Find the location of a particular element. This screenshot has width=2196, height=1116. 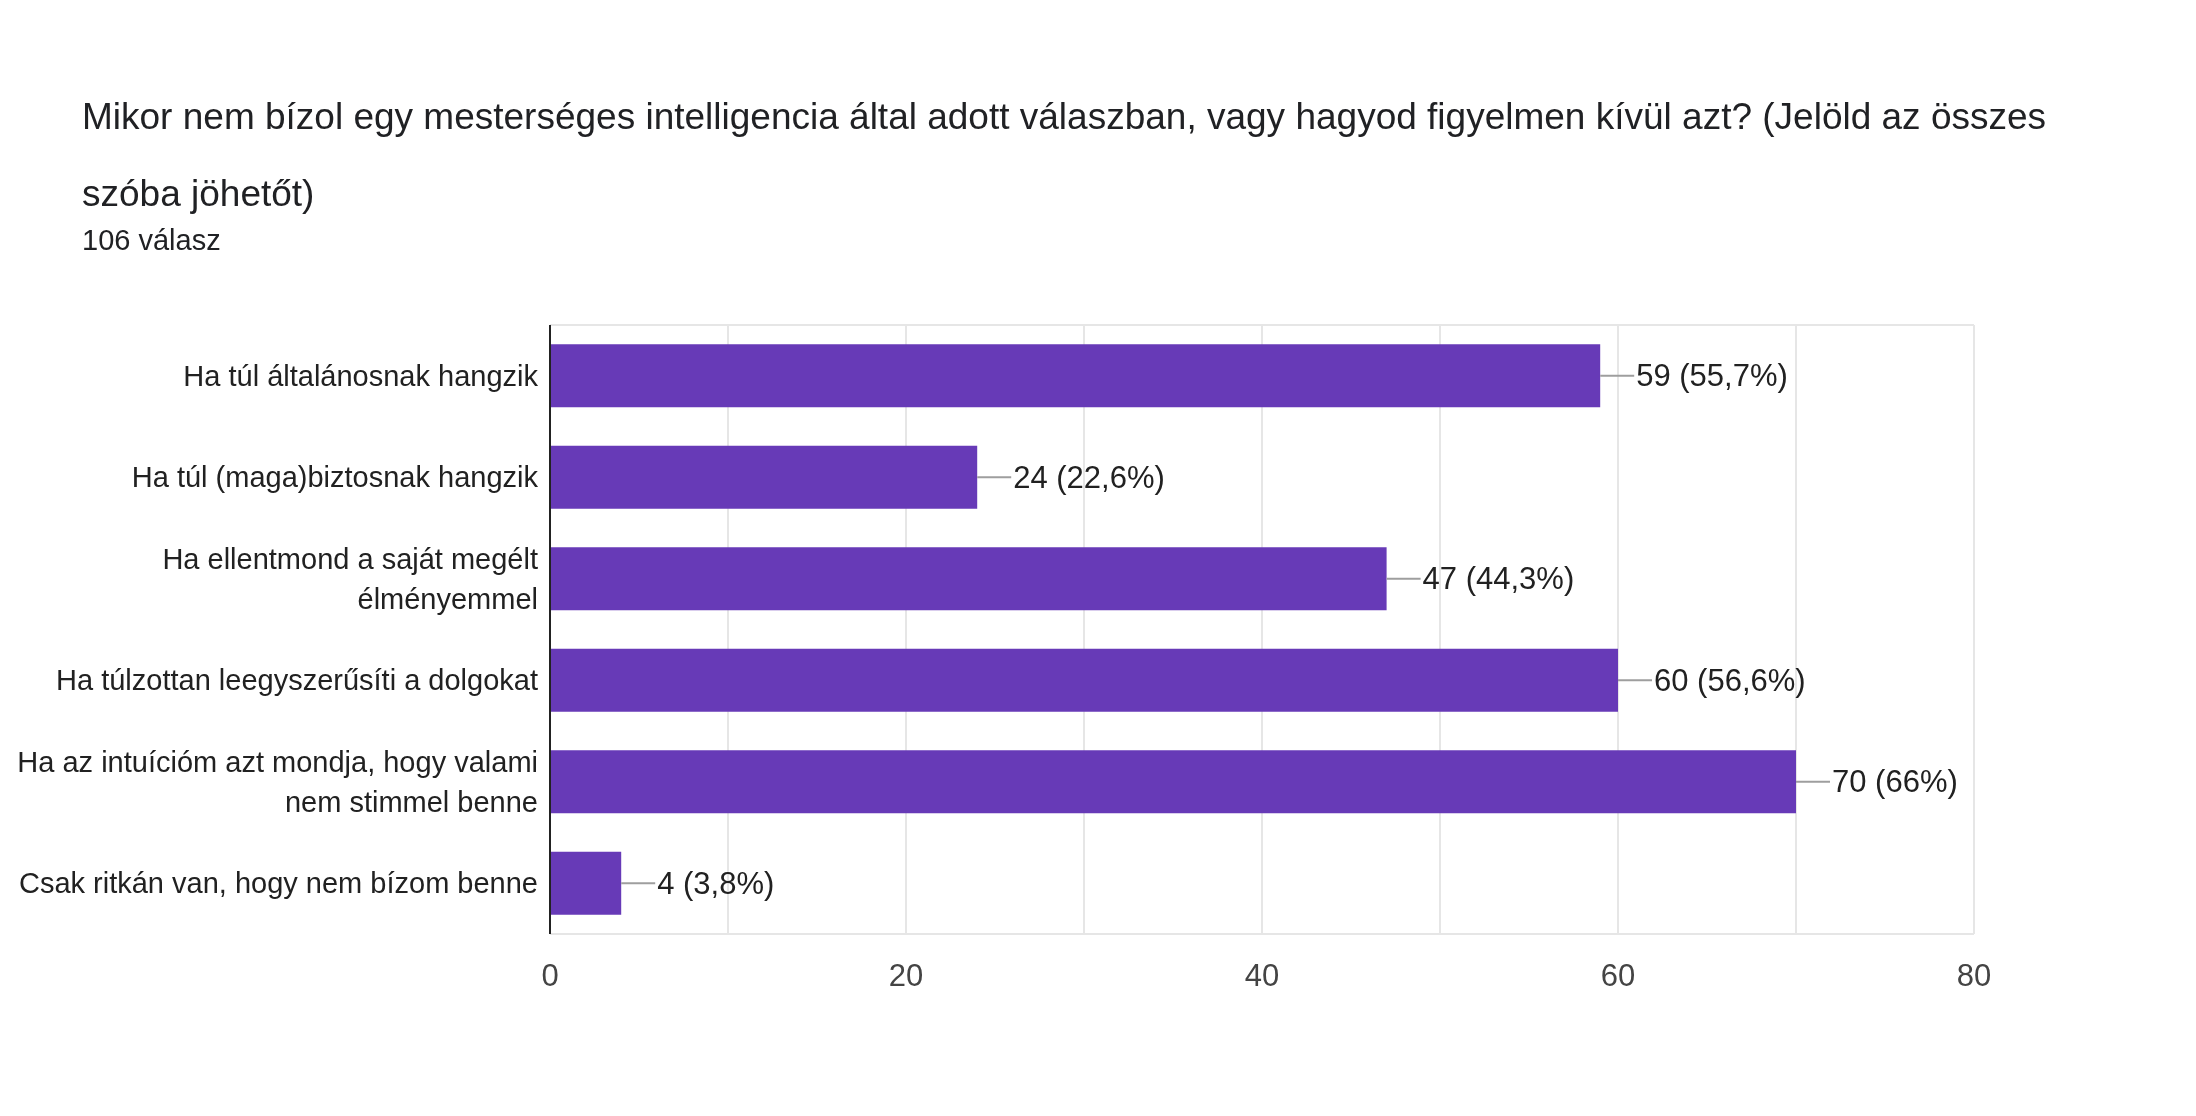

data-label: 59 (55,7%) is located at coordinates (1712, 376).